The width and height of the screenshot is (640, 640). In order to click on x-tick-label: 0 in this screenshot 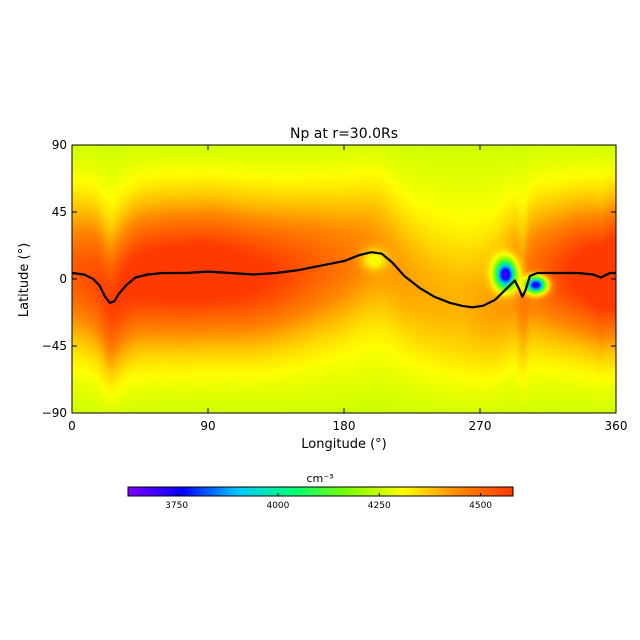, I will do `click(72, 426)`.